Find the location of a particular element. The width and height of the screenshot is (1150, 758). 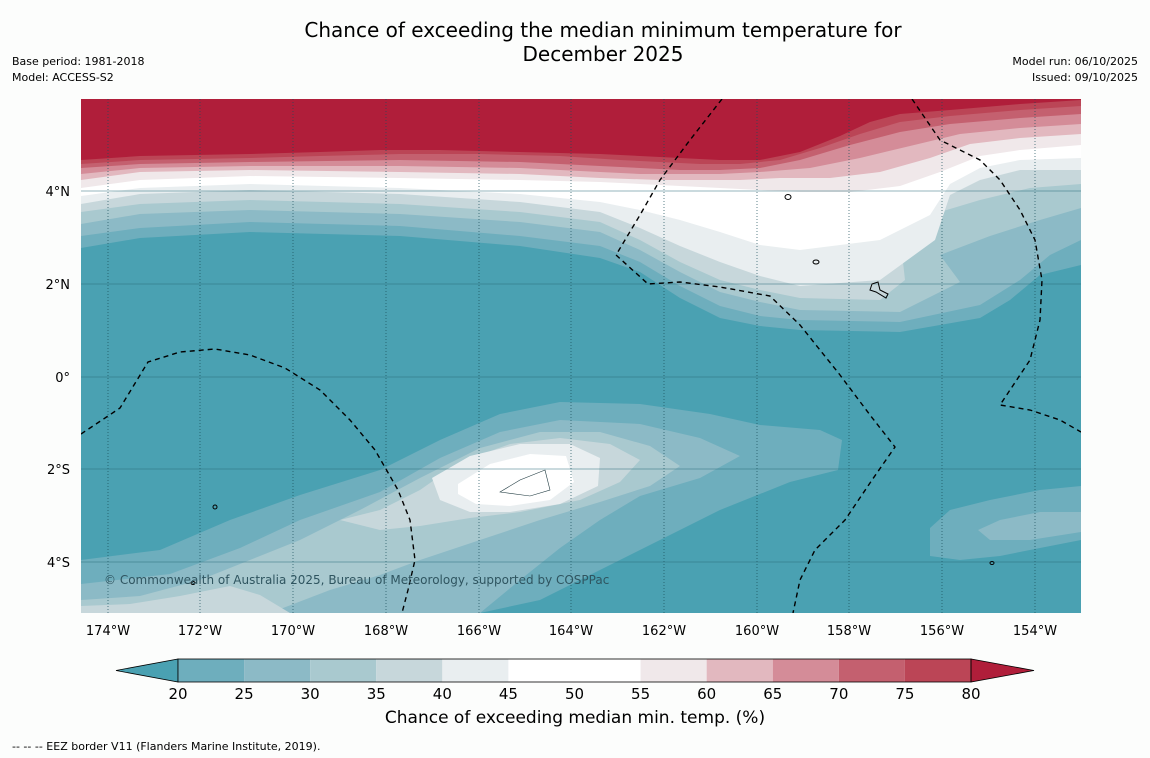

colorbar-tick-10: 70 is located at coordinates (838, 694).